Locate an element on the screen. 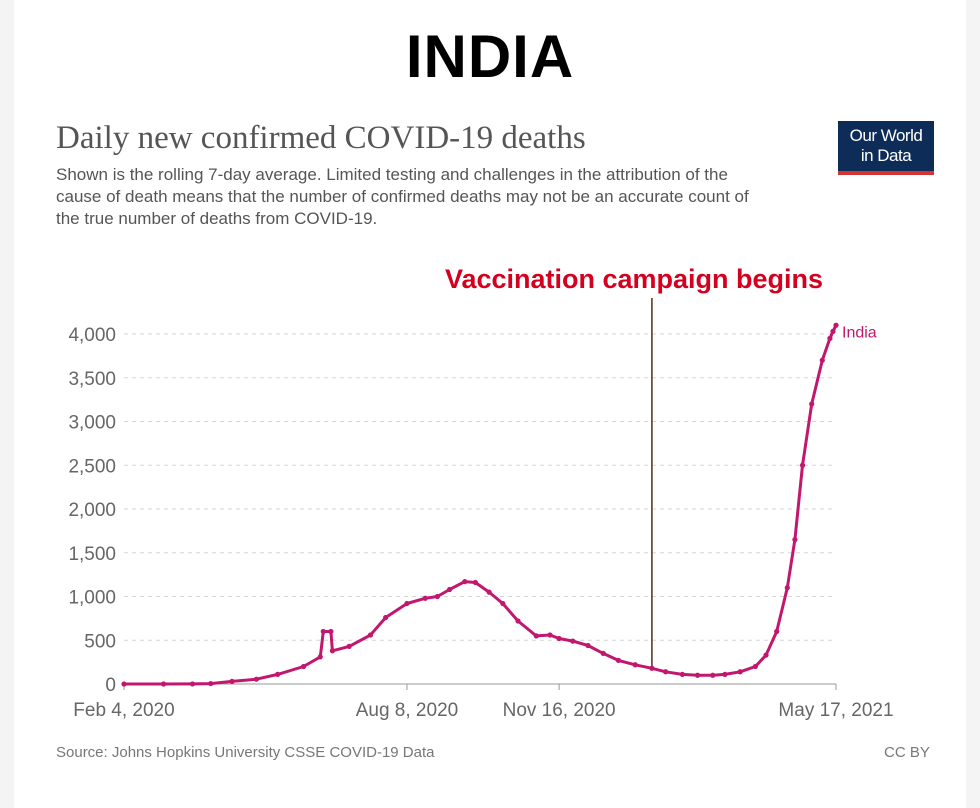 The height and width of the screenshot is (808, 980). x-tick-label: Nov 16, 2020 is located at coordinates (559, 710).